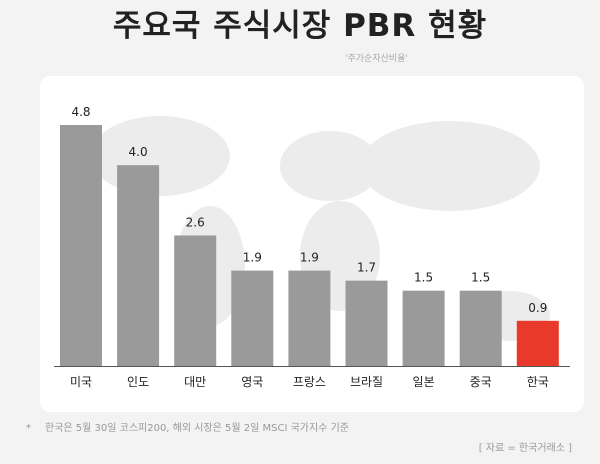  Describe the element at coordinates (424, 382) in the screenshot. I see `category-label: 일본` at that location.